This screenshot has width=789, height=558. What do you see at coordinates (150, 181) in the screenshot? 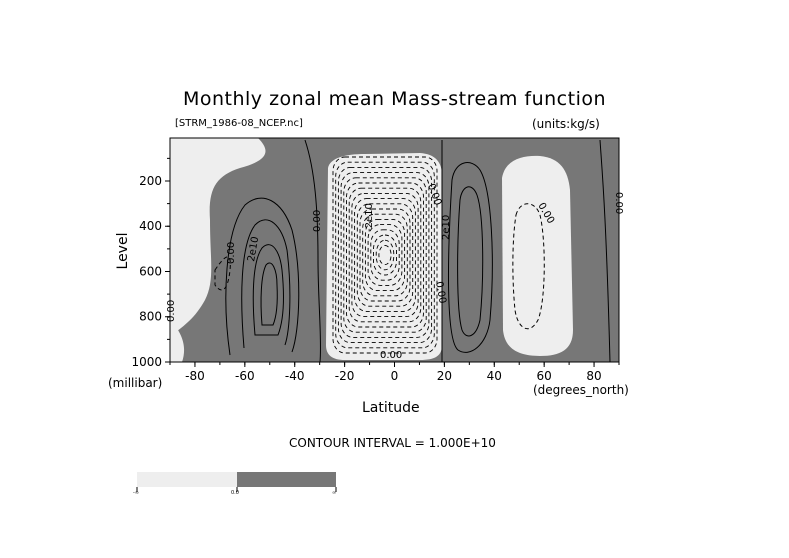
I see `y-tick-label: 200` at bounding box center [150, 181].